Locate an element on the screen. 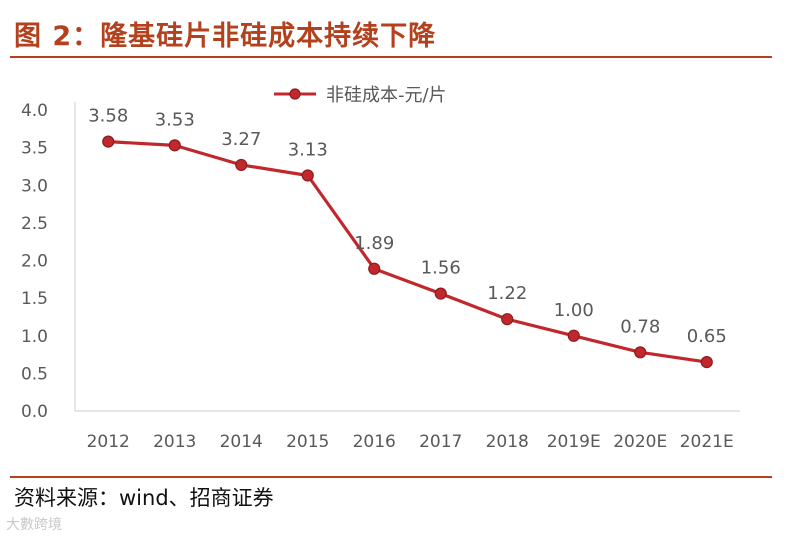 The width and height of the screenshot is (788, 540). data-label: 3.53 is located at coordinates (175, 119).